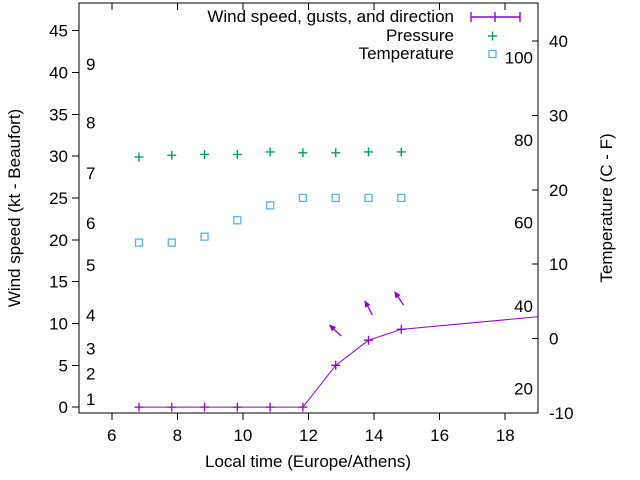 This screenshot has width=640, height=480. I want to click on plus-glyph, so click(492, 36).